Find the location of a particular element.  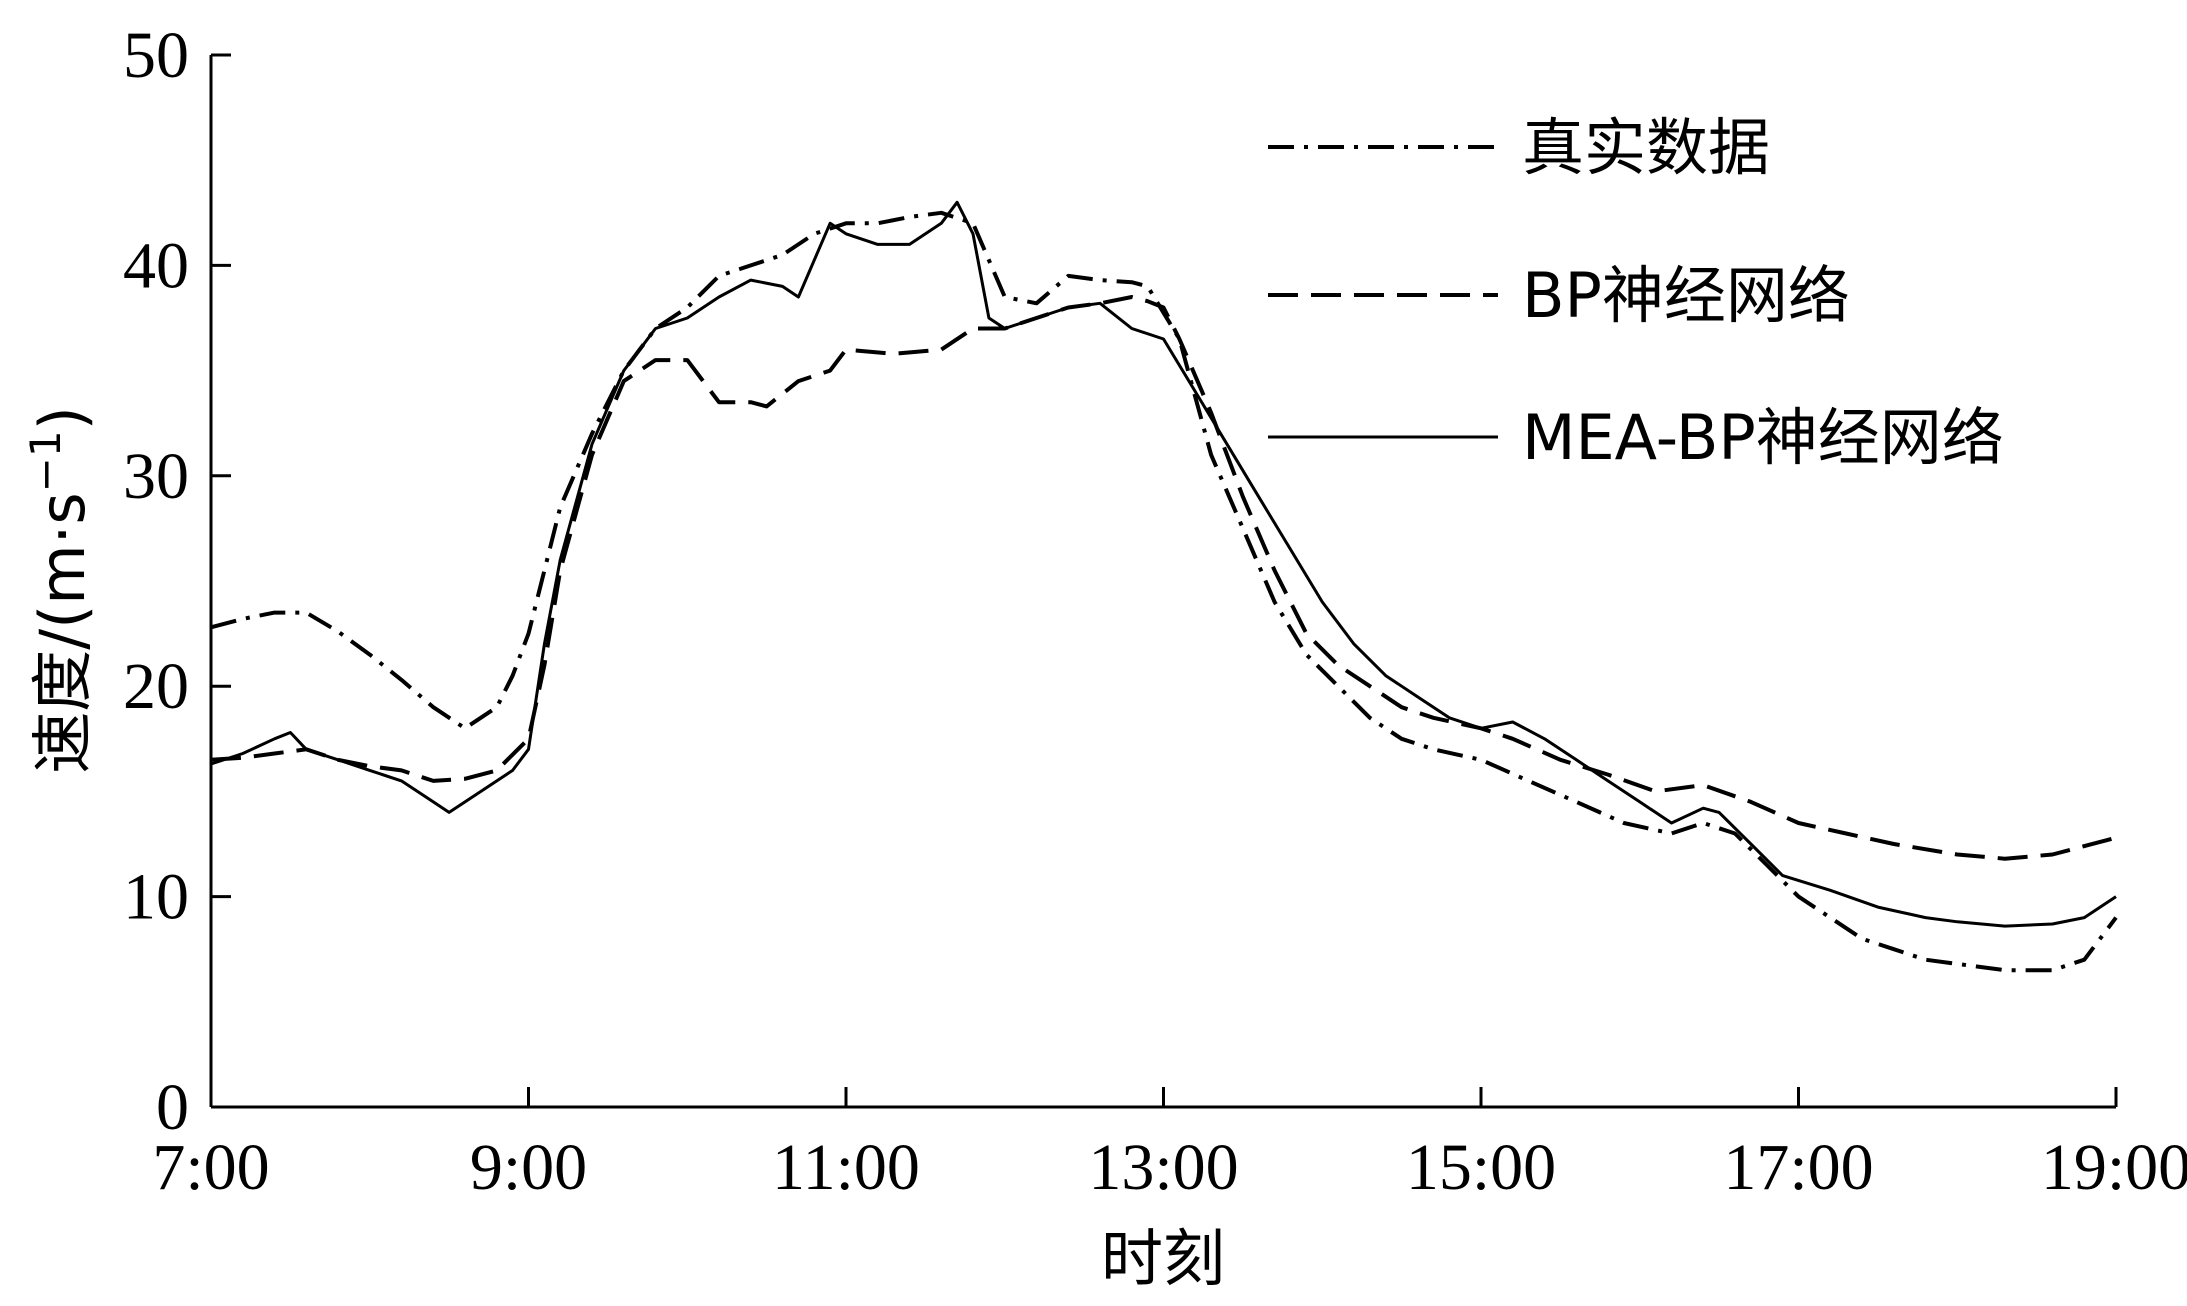

y-tick-label: 50 is located at coordinates (156, 55).